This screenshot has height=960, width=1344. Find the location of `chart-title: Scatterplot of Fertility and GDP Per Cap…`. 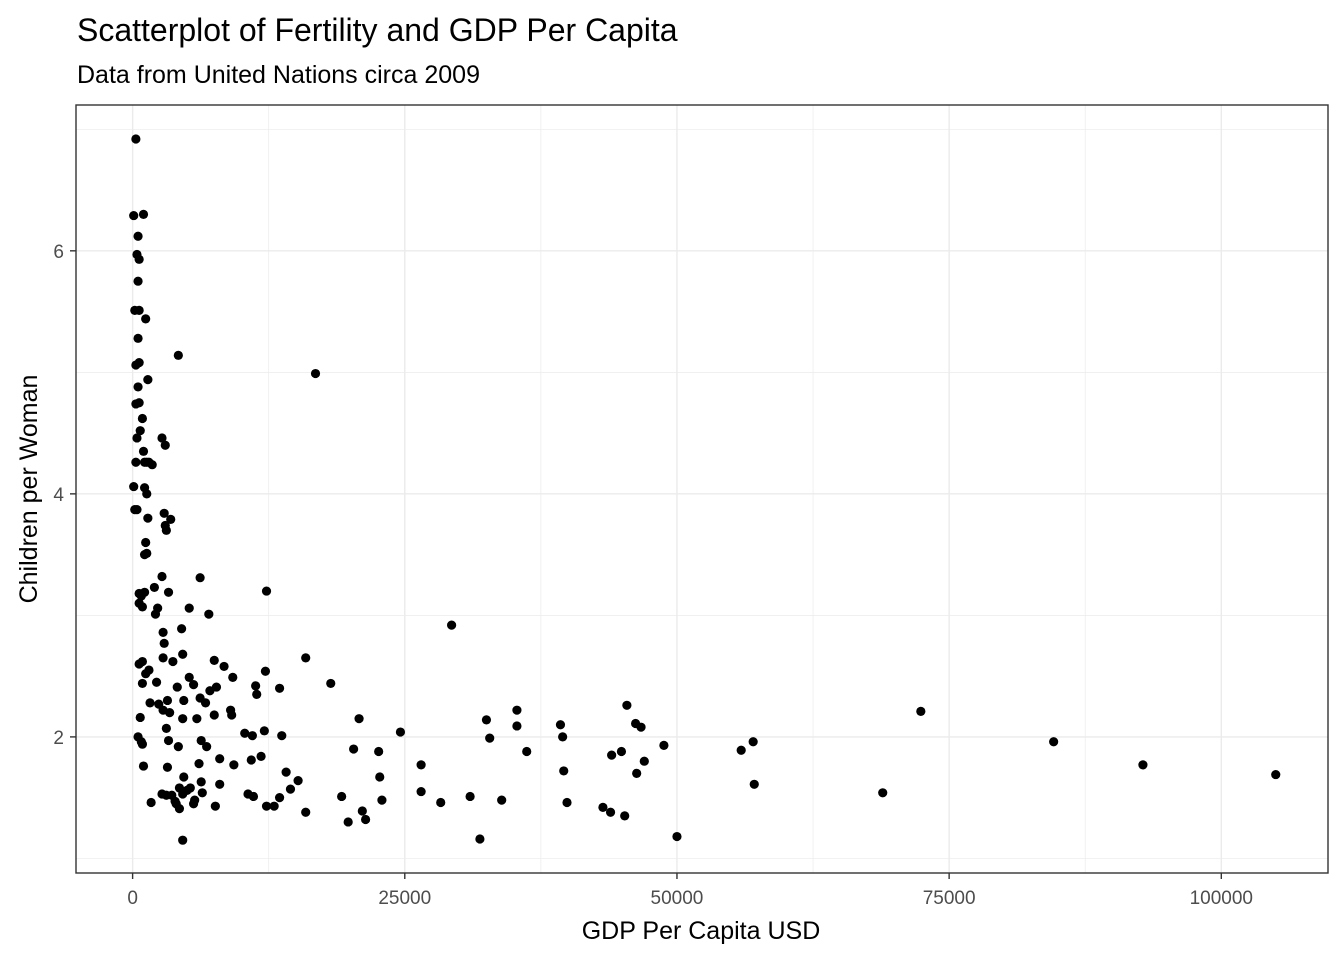

chart-title: Scatterplot of Fertility and GDP Per Cap… is located at coordinates (377, 30).